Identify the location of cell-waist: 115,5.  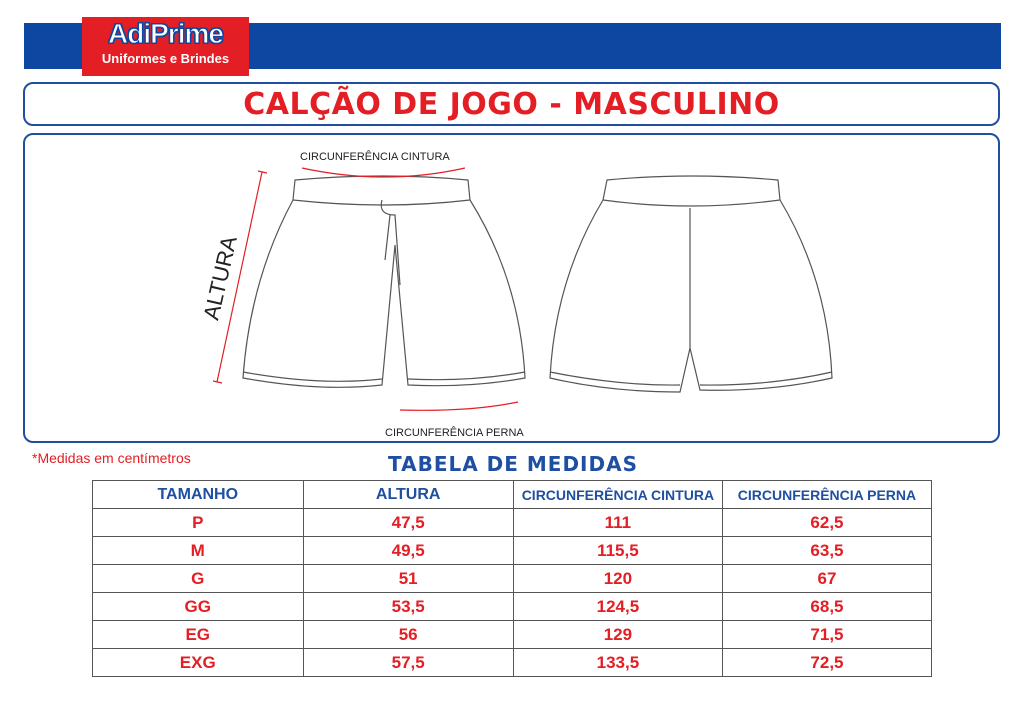
(617, 550).